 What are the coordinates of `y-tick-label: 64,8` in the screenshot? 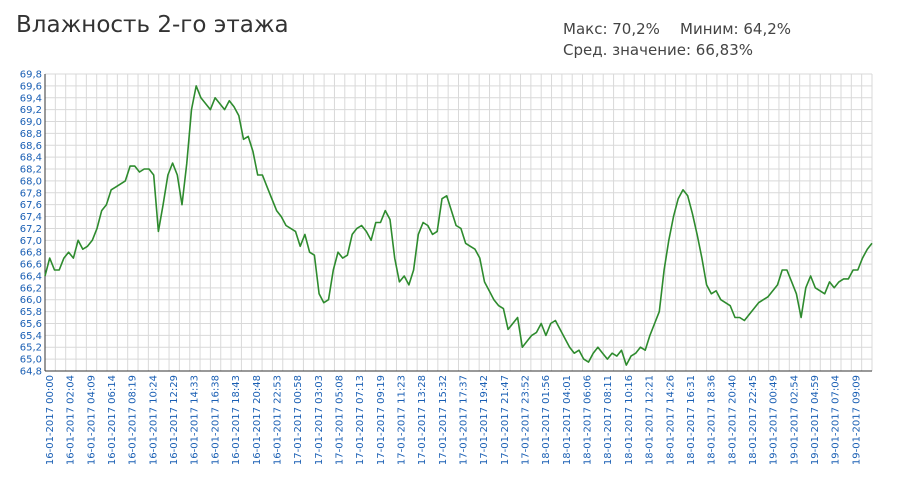 It's located at (31, 372).